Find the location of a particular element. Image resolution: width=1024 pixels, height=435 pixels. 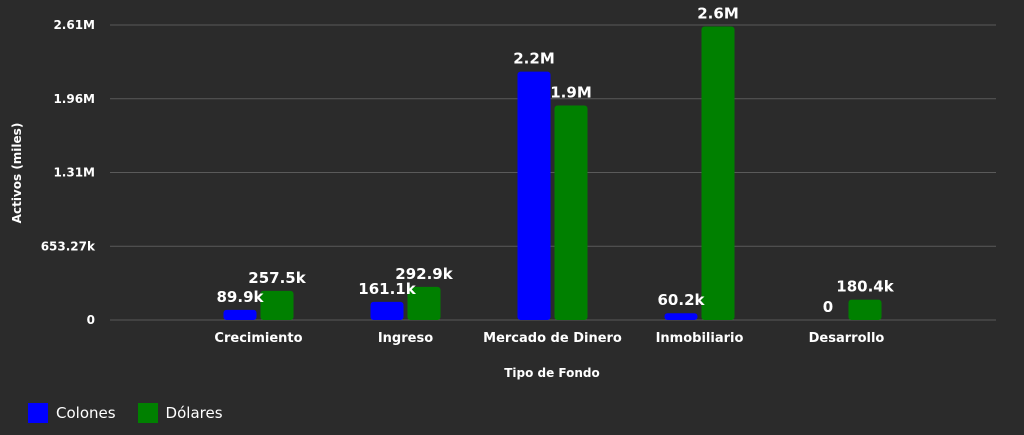

data-label: 257.5k is located at coordinates (277, 278).